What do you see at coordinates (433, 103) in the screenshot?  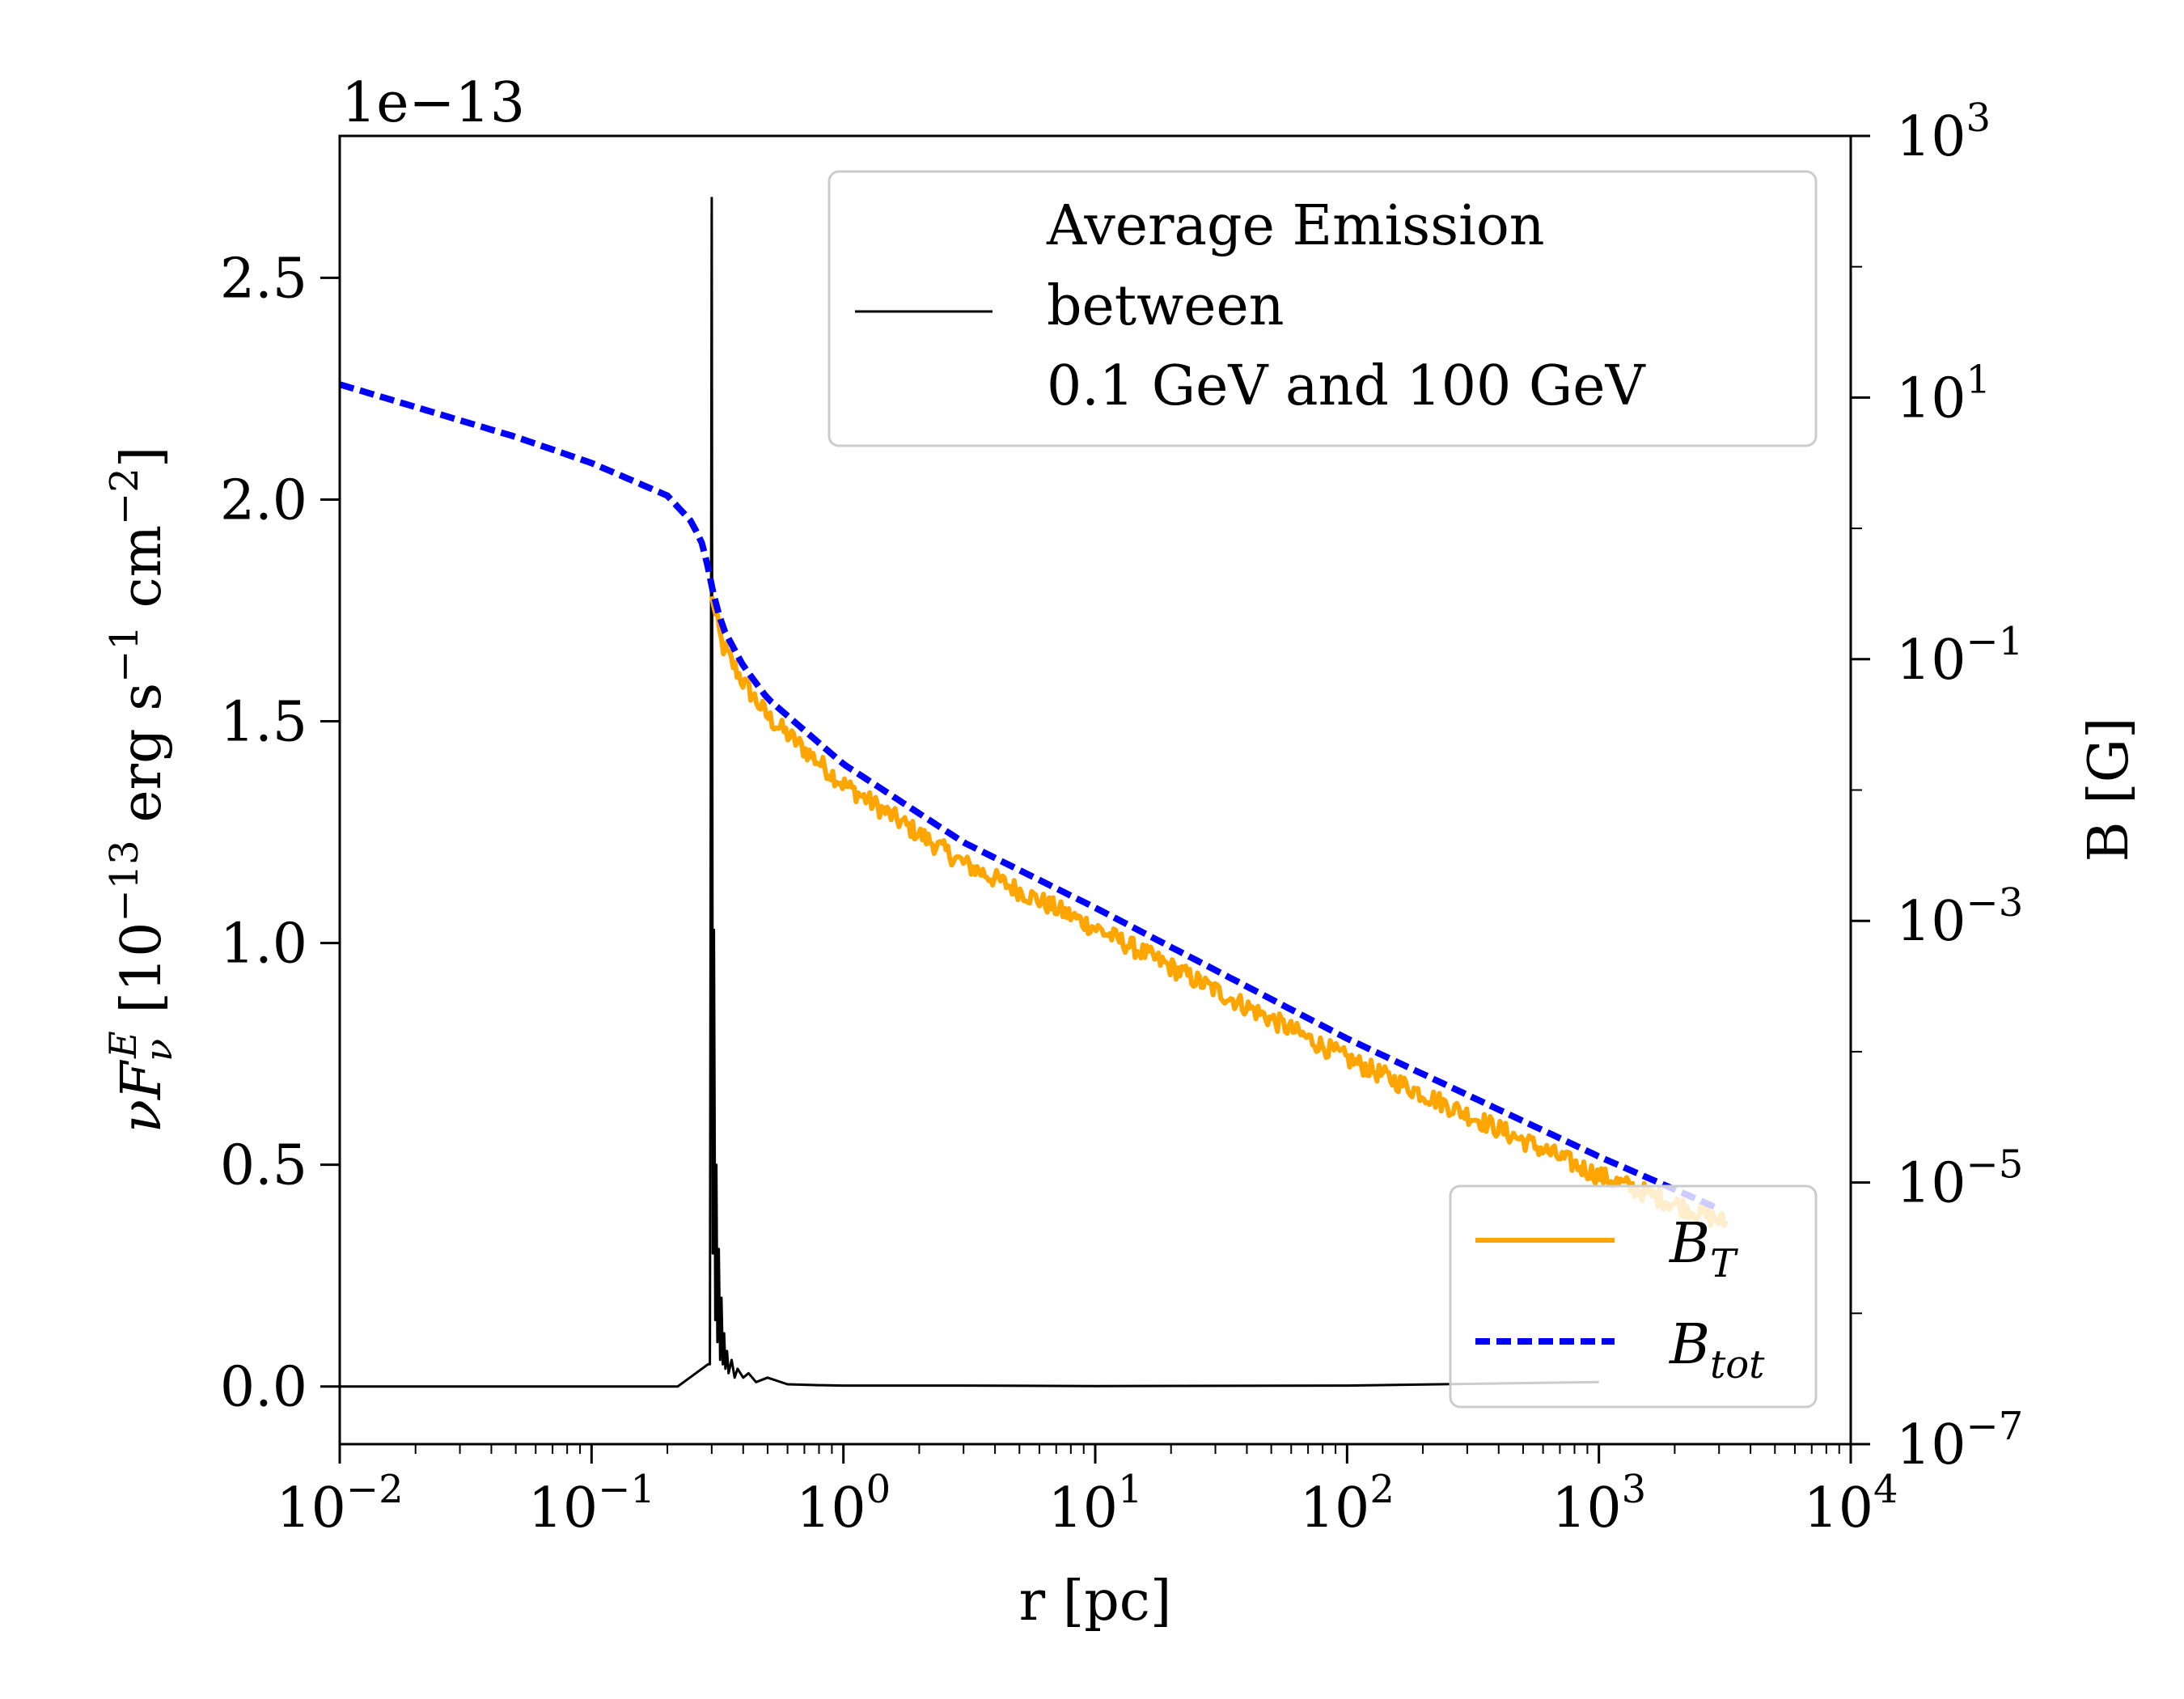 I see `offset-text: 1e−13` at bounding box center [433, 103].